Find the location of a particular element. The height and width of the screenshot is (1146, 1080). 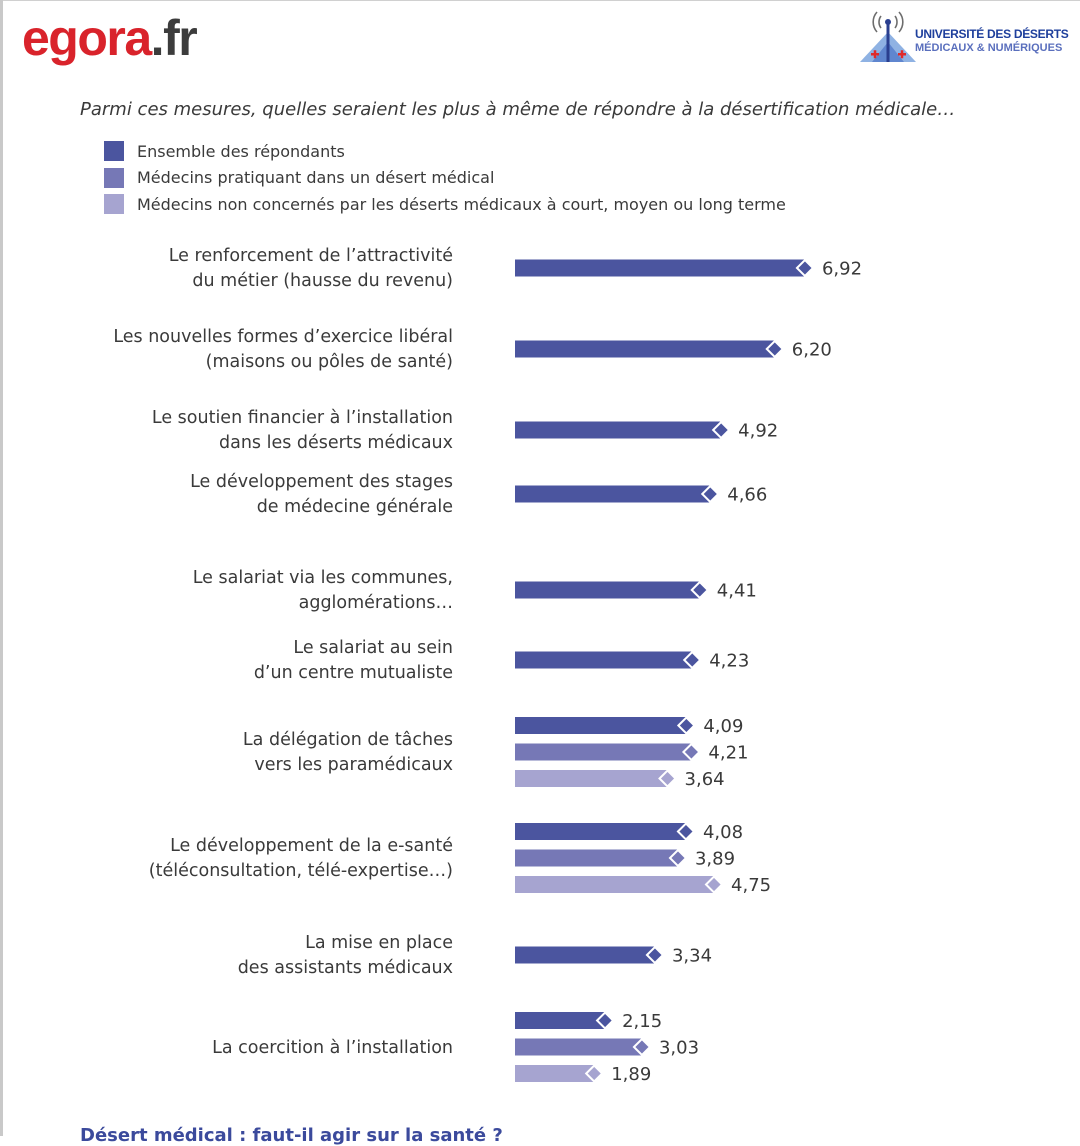

egora-logo: egora.fr is located at coordinates (110, 38).